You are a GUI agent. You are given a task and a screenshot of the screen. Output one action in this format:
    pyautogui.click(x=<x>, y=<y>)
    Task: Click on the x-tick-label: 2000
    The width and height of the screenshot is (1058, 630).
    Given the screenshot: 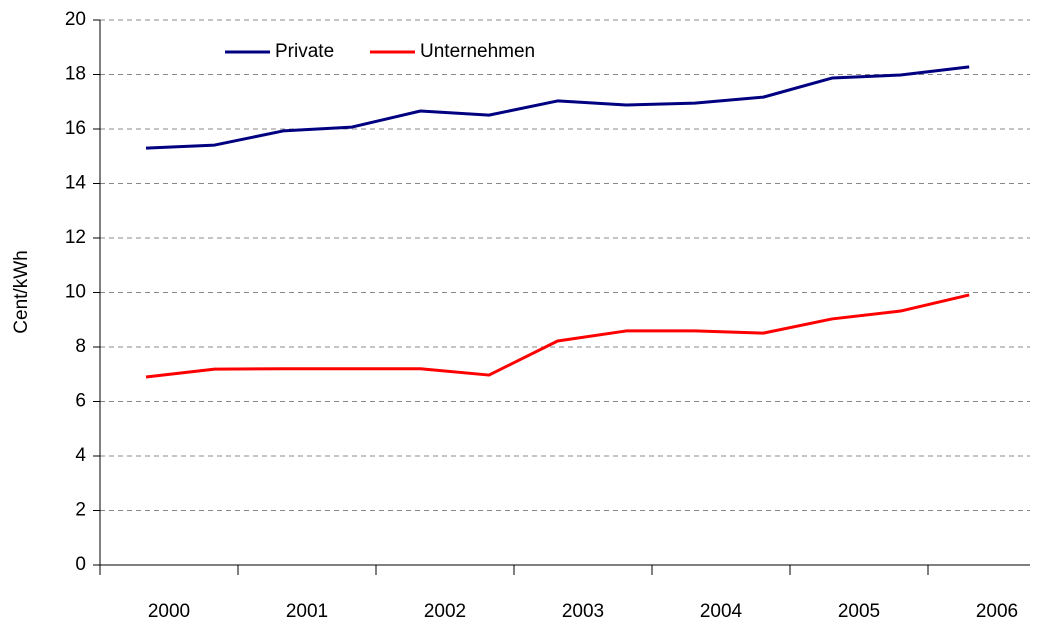 What is the action you would take?
    pyautogui.click(x=169, y=611)
    